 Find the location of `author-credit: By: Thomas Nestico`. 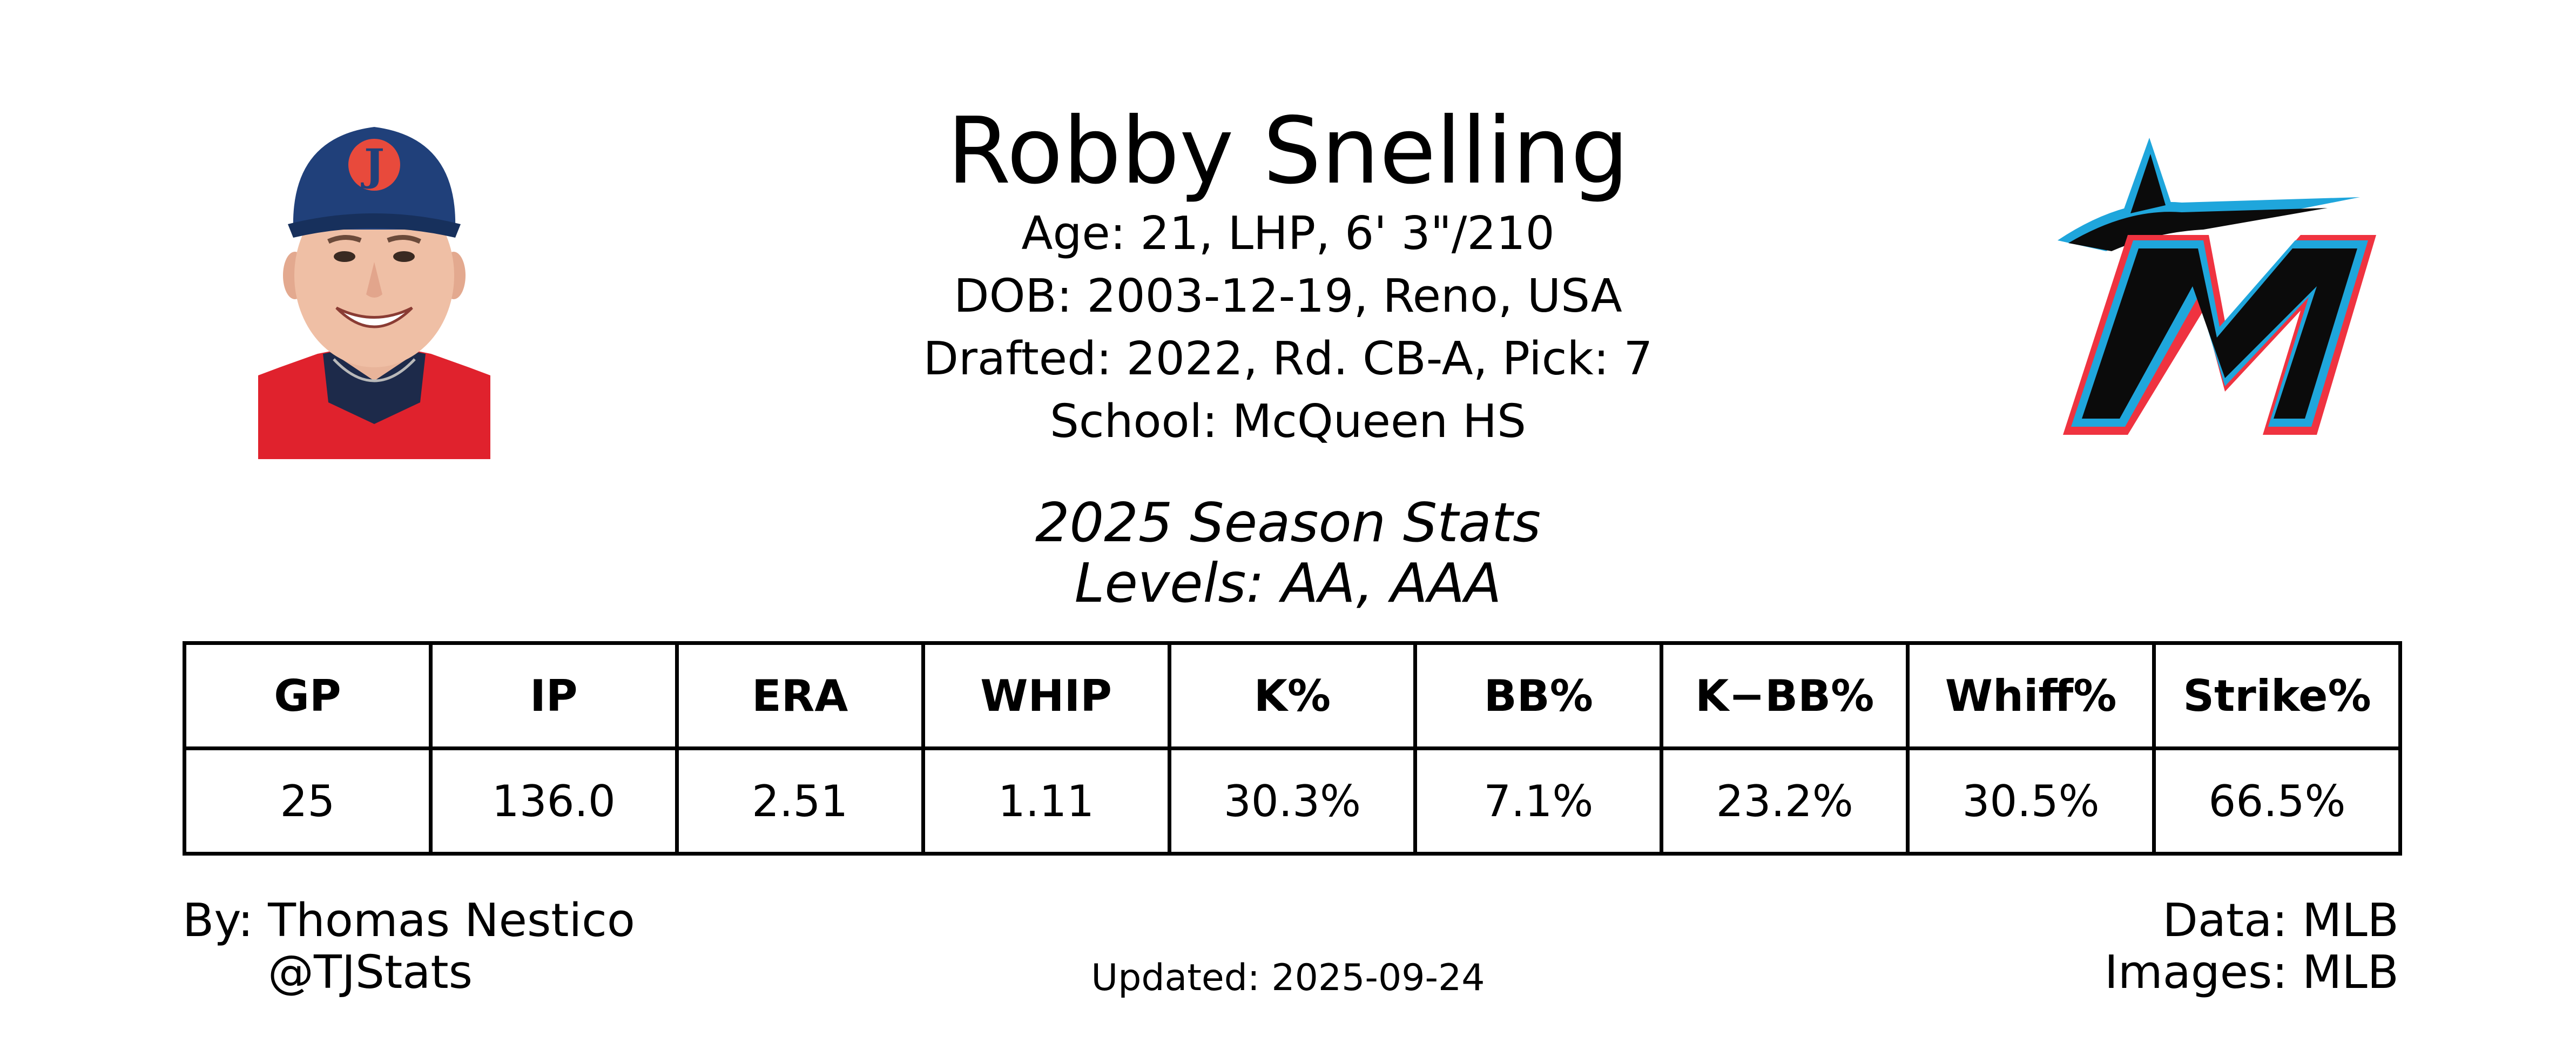

author-credit: By: Thomas Nestico is located at coordinates (409, 920).